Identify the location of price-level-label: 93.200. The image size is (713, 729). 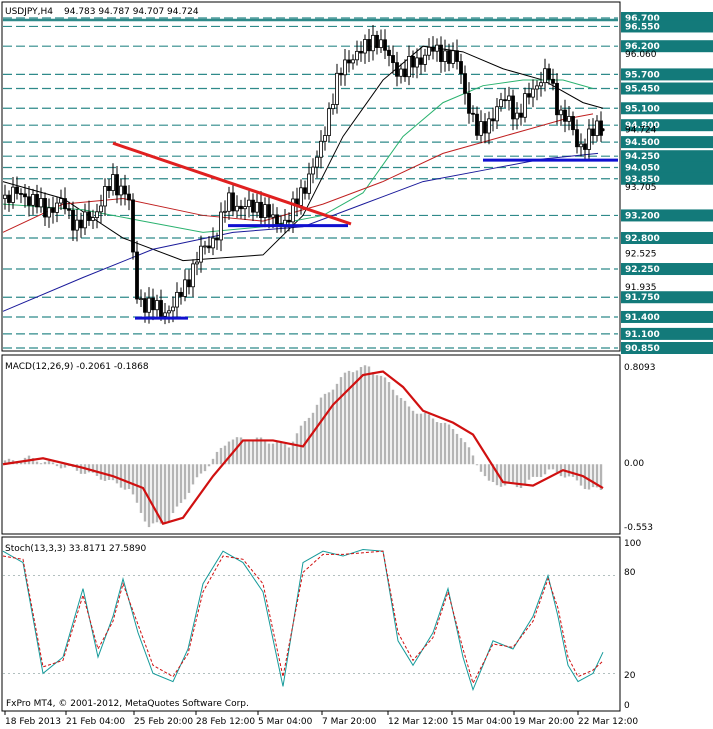
(642, 216).